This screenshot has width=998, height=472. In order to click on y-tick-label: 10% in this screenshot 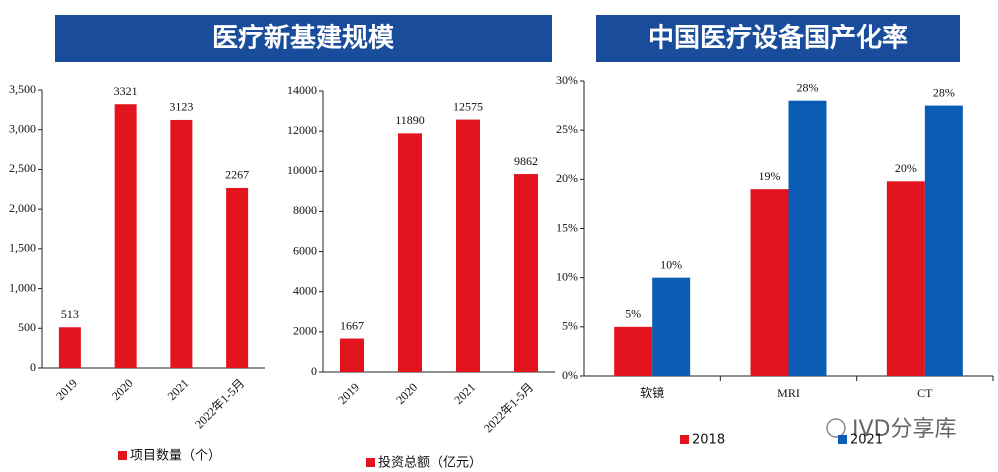, I will do `click(567, 276)`.